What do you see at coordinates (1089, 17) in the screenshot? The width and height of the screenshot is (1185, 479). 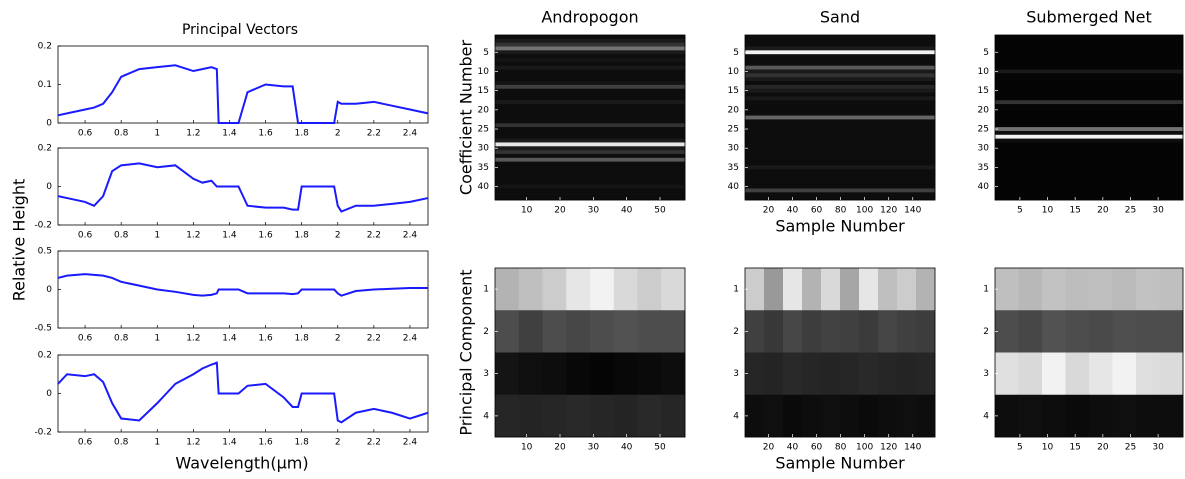 I see `chart-title: Submerged Net` at bounding box center [1089, 17].